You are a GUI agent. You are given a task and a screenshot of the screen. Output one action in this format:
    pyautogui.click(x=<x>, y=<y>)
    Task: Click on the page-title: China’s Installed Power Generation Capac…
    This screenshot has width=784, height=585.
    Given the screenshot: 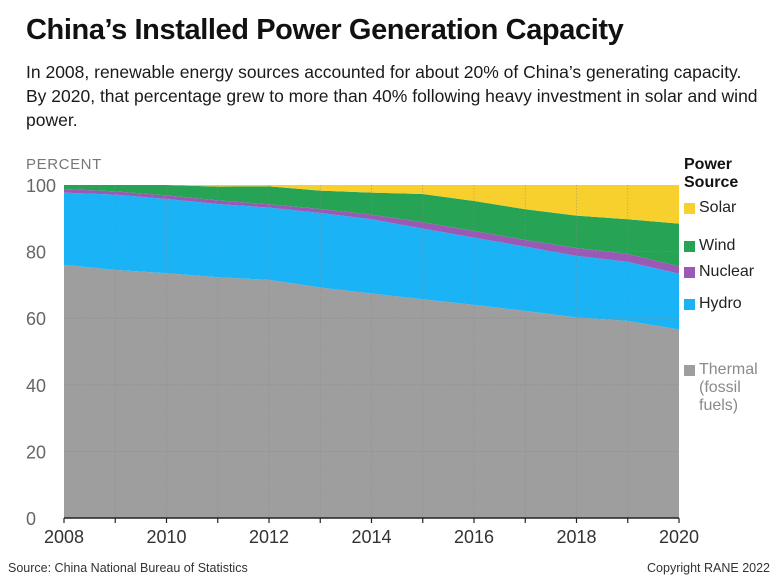 What is the action you would take?
    pyautogui.click(x=325, y=30)
    